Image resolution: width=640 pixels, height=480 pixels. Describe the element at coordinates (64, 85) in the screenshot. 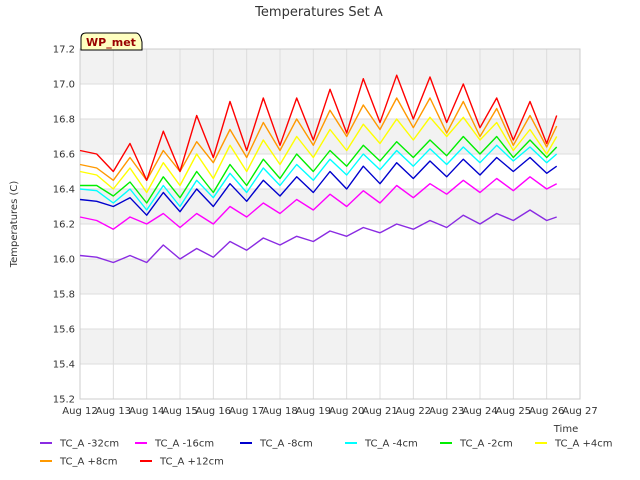

I see `y-tick-label: 17.0` at that location.